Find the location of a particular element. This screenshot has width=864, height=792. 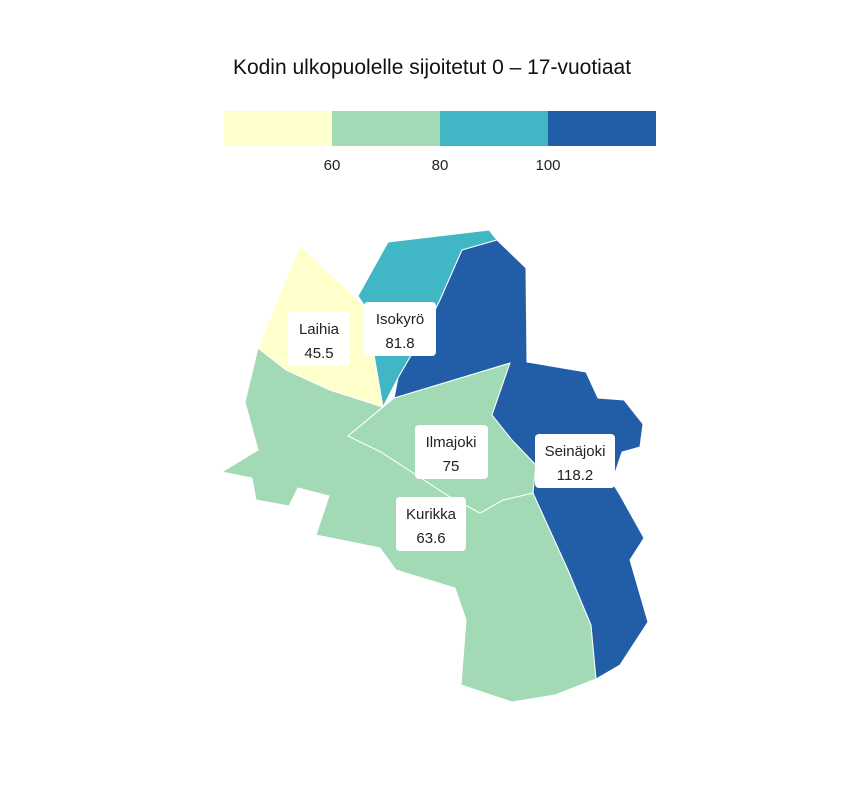

label-laihia-value: 45.5 is located at coordinates (318, 353).